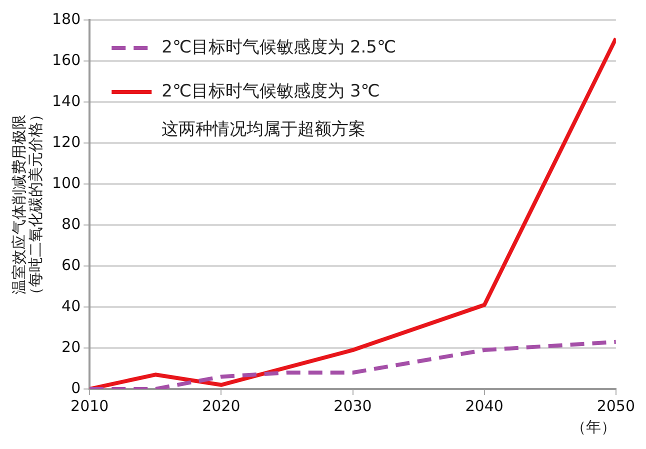  Describe the element at coordinates (71, 223) in the screenshot. I see `y-tick-label: 80` at that location.